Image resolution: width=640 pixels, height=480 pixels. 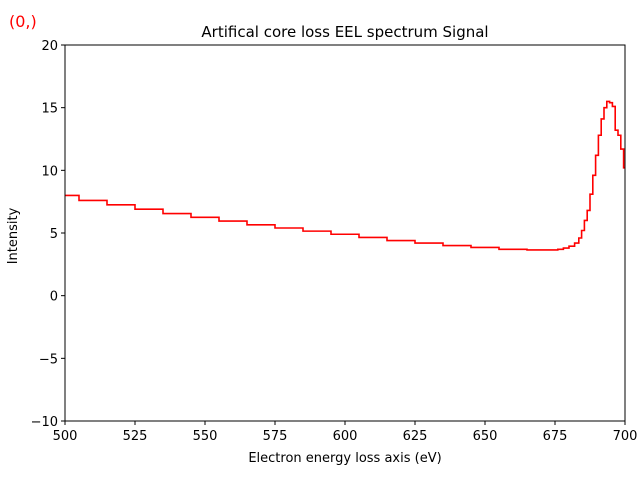 I want to click on x-tick-label: 625, so click(x=415, y=436).